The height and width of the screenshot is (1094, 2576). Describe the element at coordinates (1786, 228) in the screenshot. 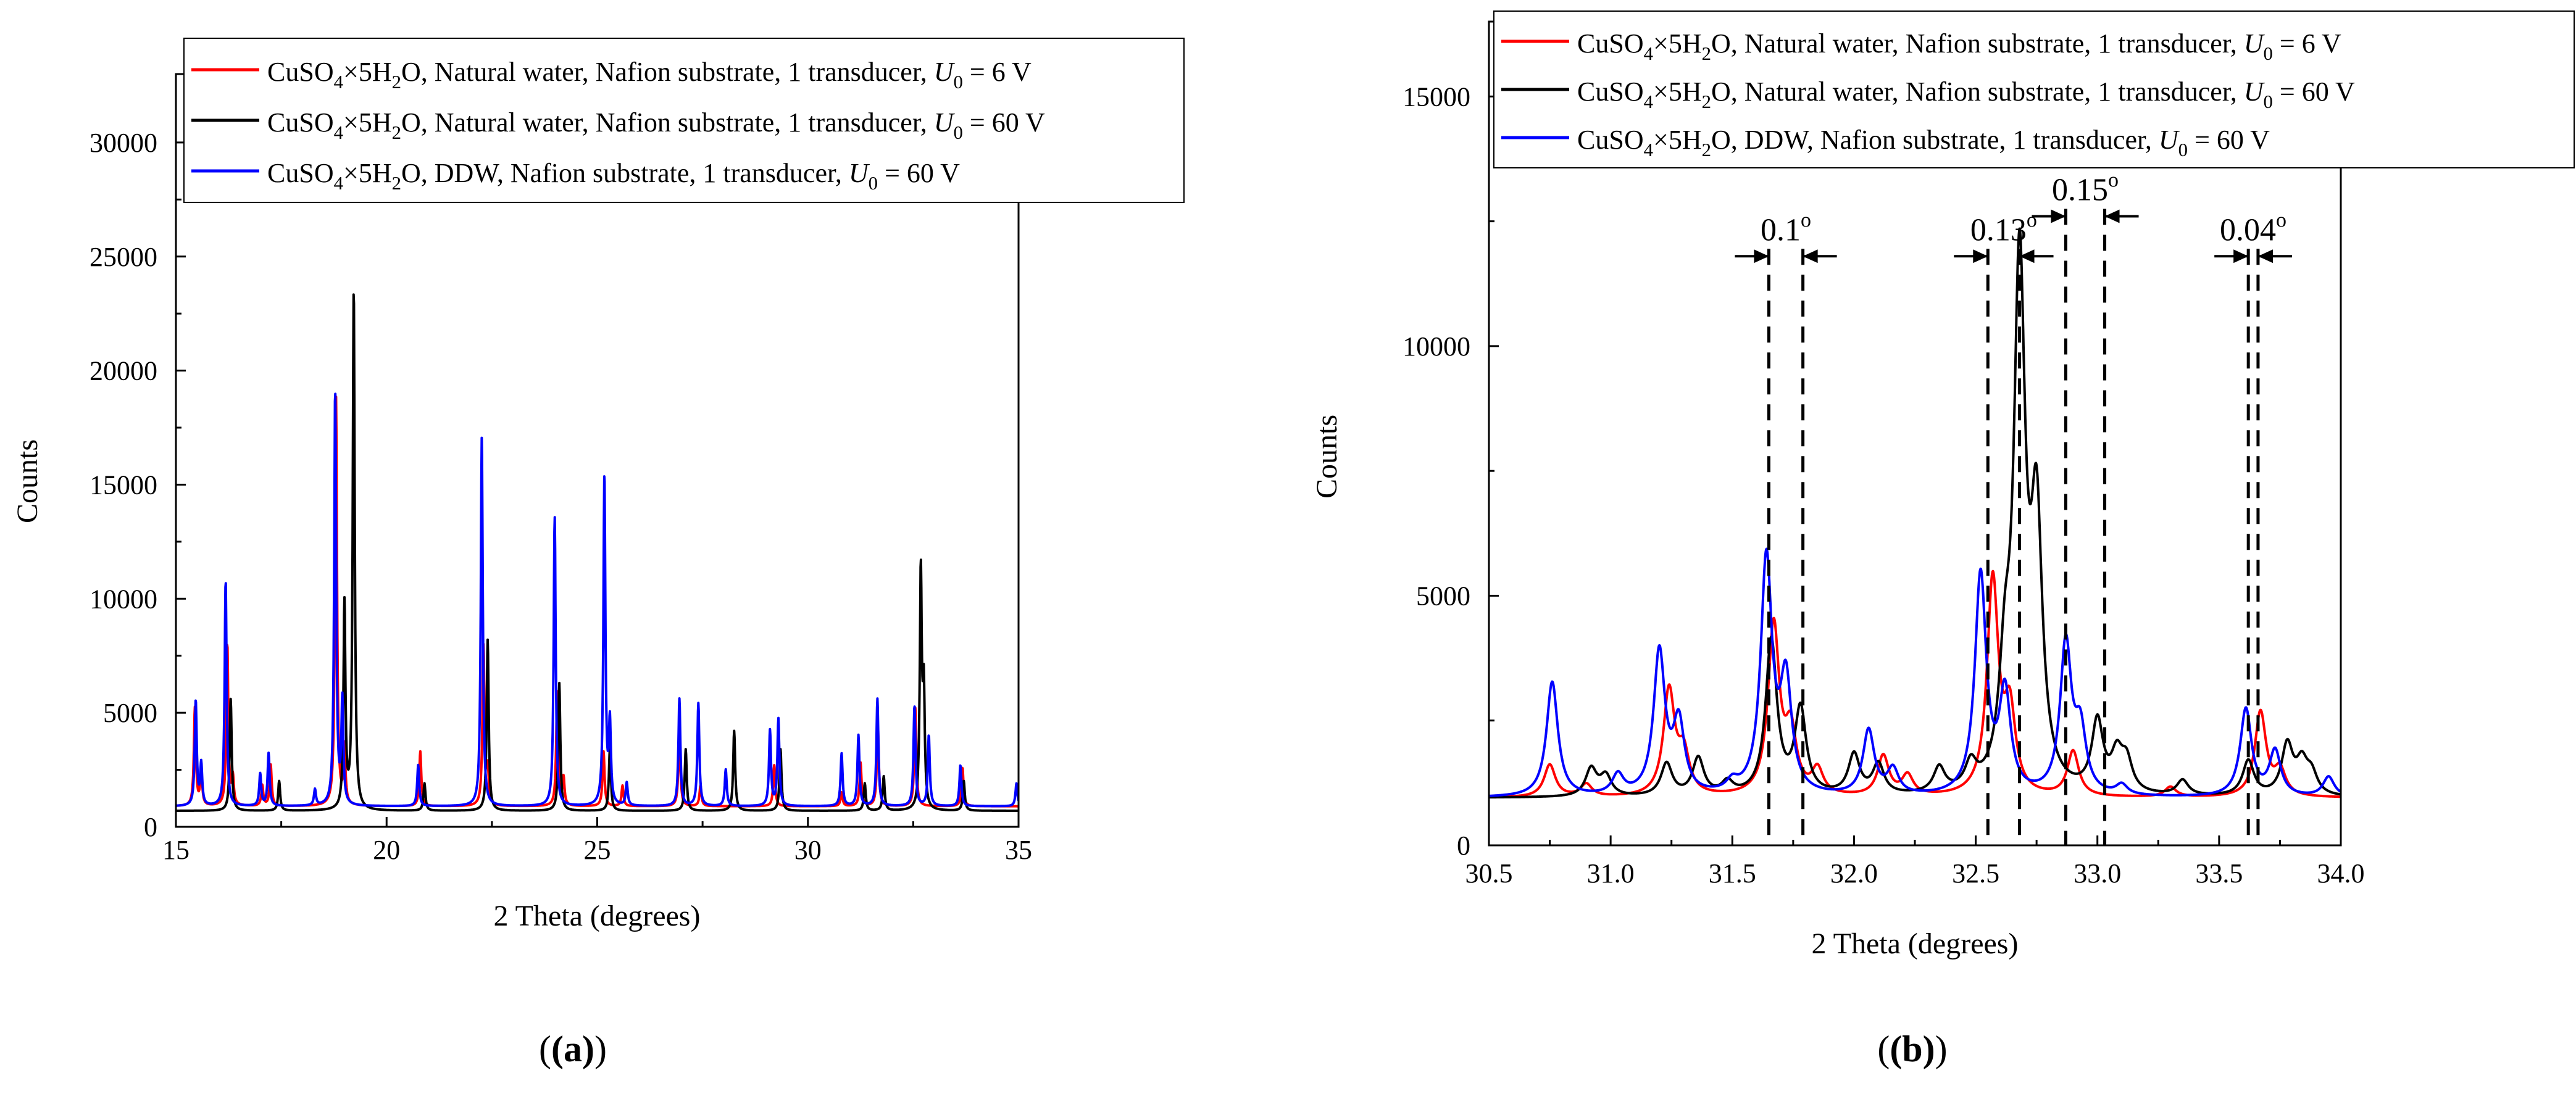

I see `b-annotation-label: 0.1o` at that location.